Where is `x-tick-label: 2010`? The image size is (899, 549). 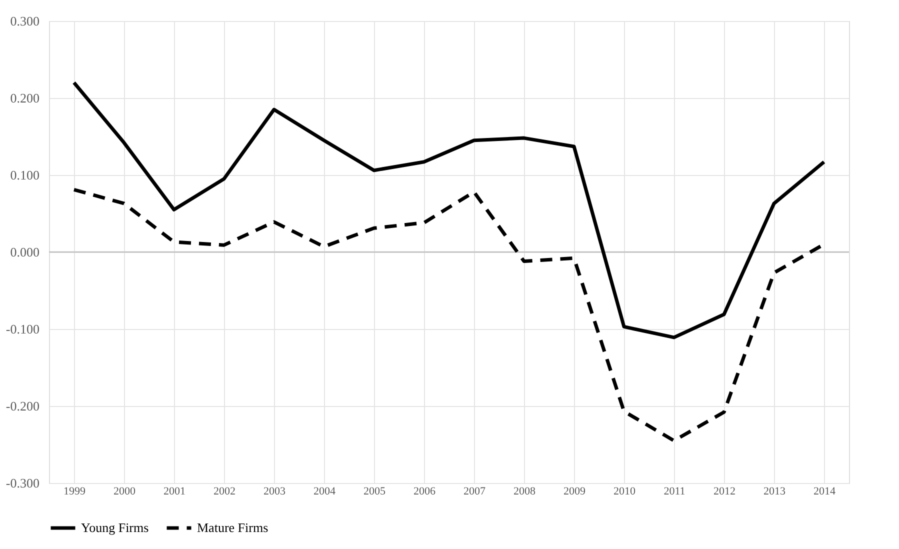 x-tick-label: 2010 is located at coordinates (625, 492).